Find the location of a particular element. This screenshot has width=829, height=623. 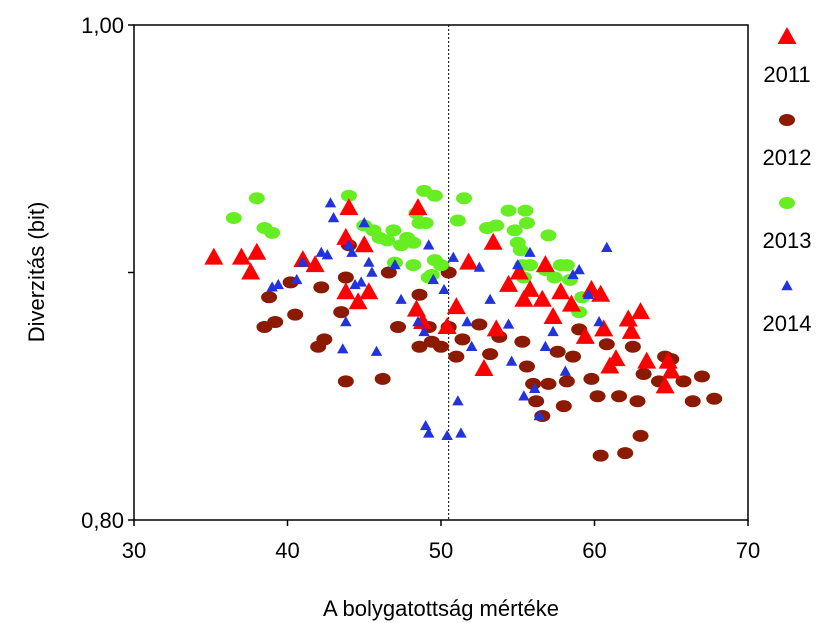

x-tick-label: 50 is located at coordinates (441, 550).